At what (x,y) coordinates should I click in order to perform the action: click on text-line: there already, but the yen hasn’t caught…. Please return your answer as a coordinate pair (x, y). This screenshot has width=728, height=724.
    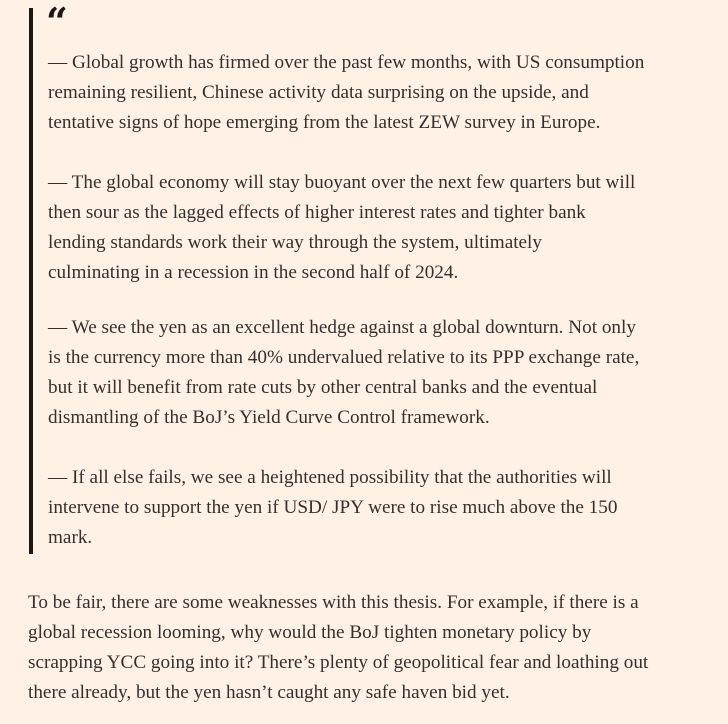
    Looking at the image, I should click on (269, 692).